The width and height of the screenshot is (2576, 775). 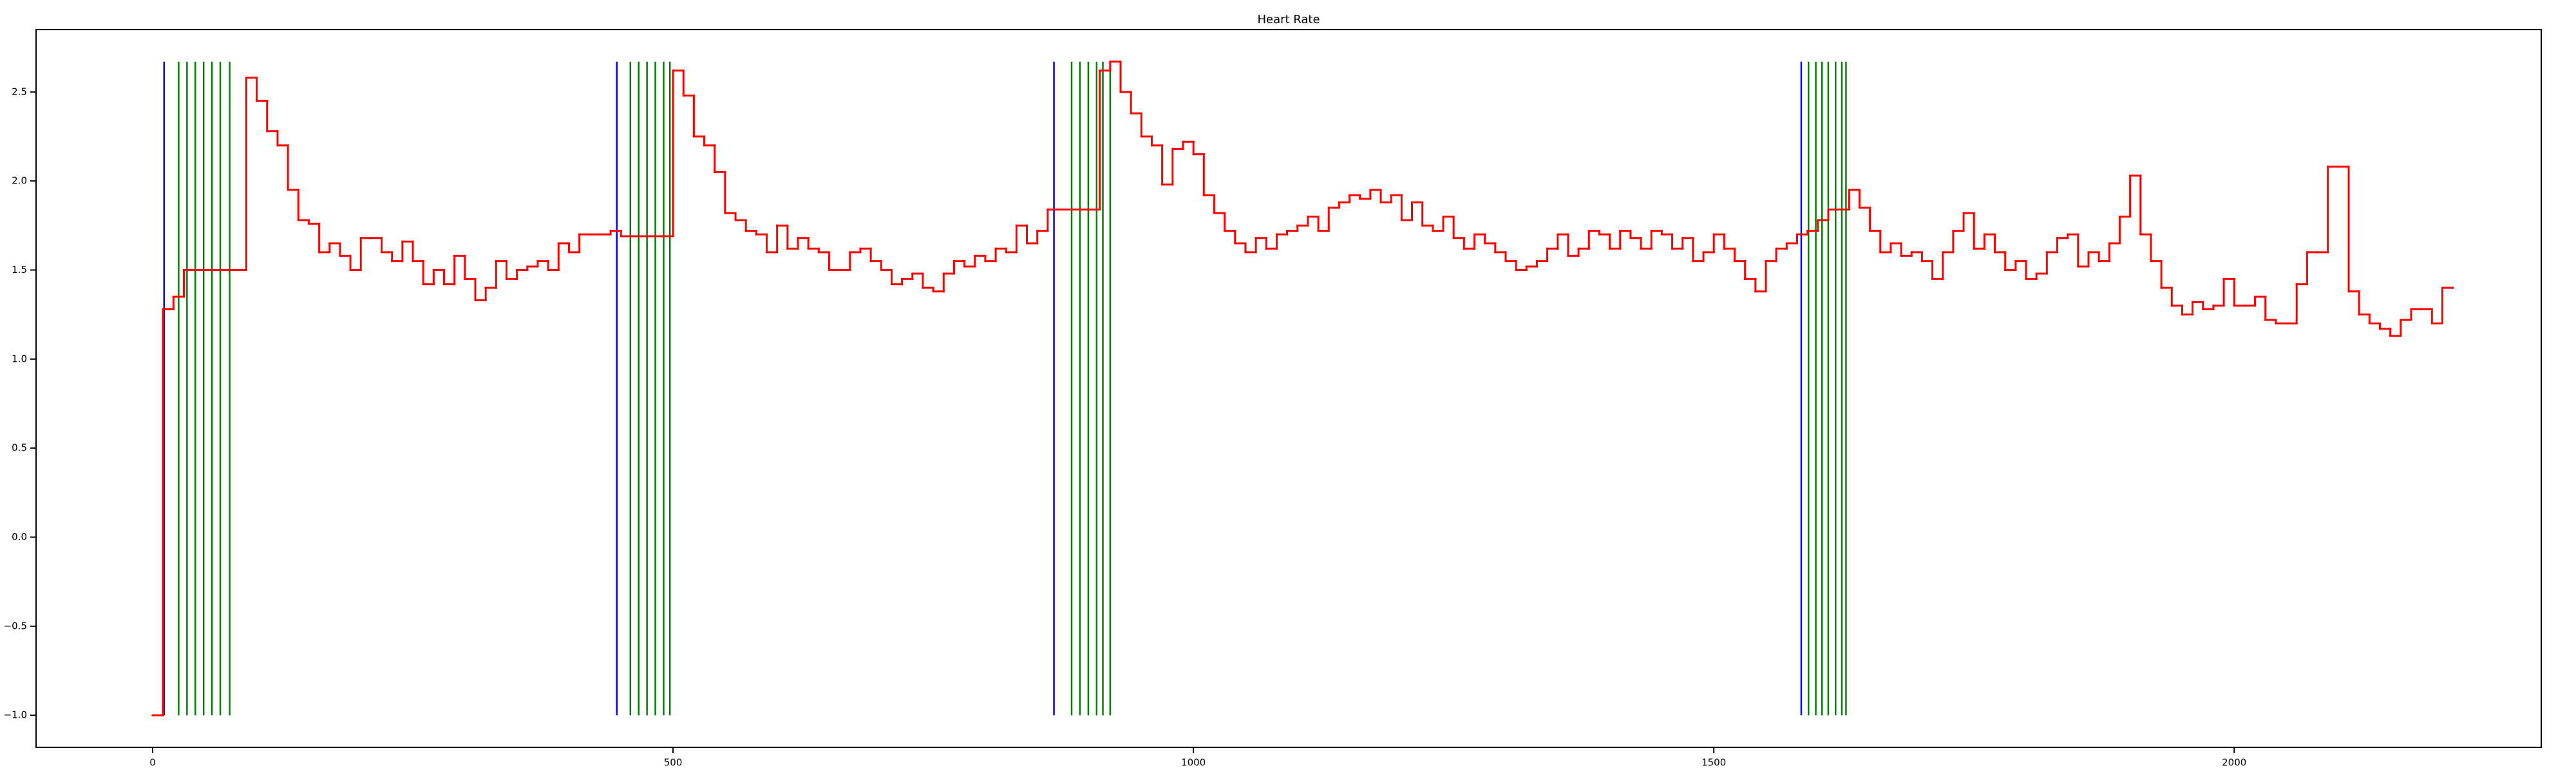 I want to click on x-tick-label: 0, so click(x=152, y=763).